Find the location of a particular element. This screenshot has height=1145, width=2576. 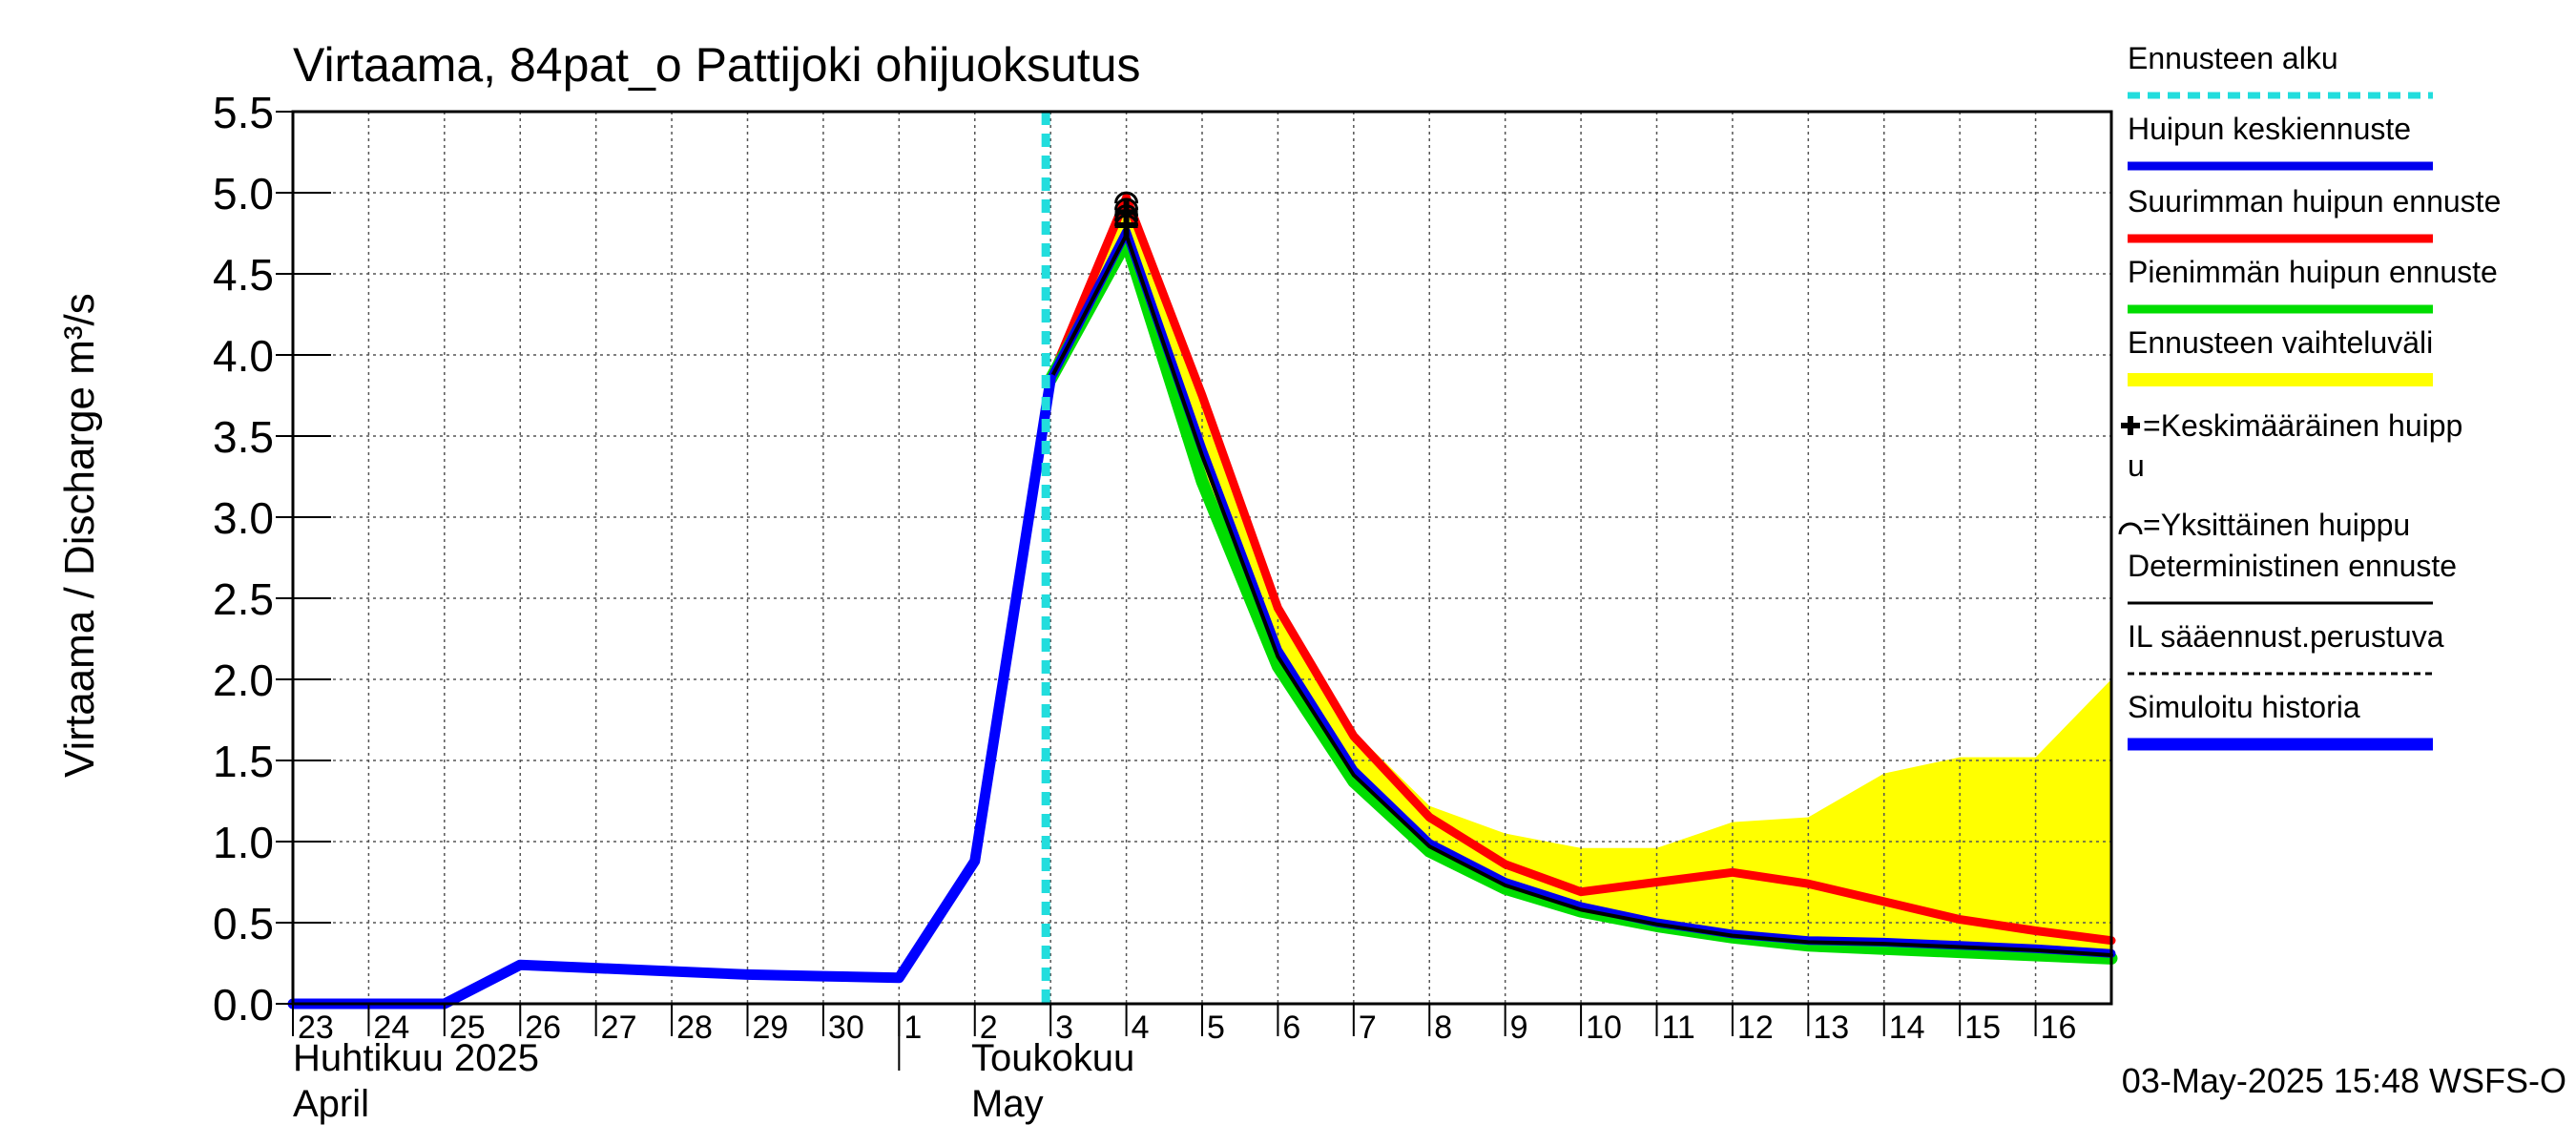

y-tick-label: 5.5 is located at coordinates (243, 113).